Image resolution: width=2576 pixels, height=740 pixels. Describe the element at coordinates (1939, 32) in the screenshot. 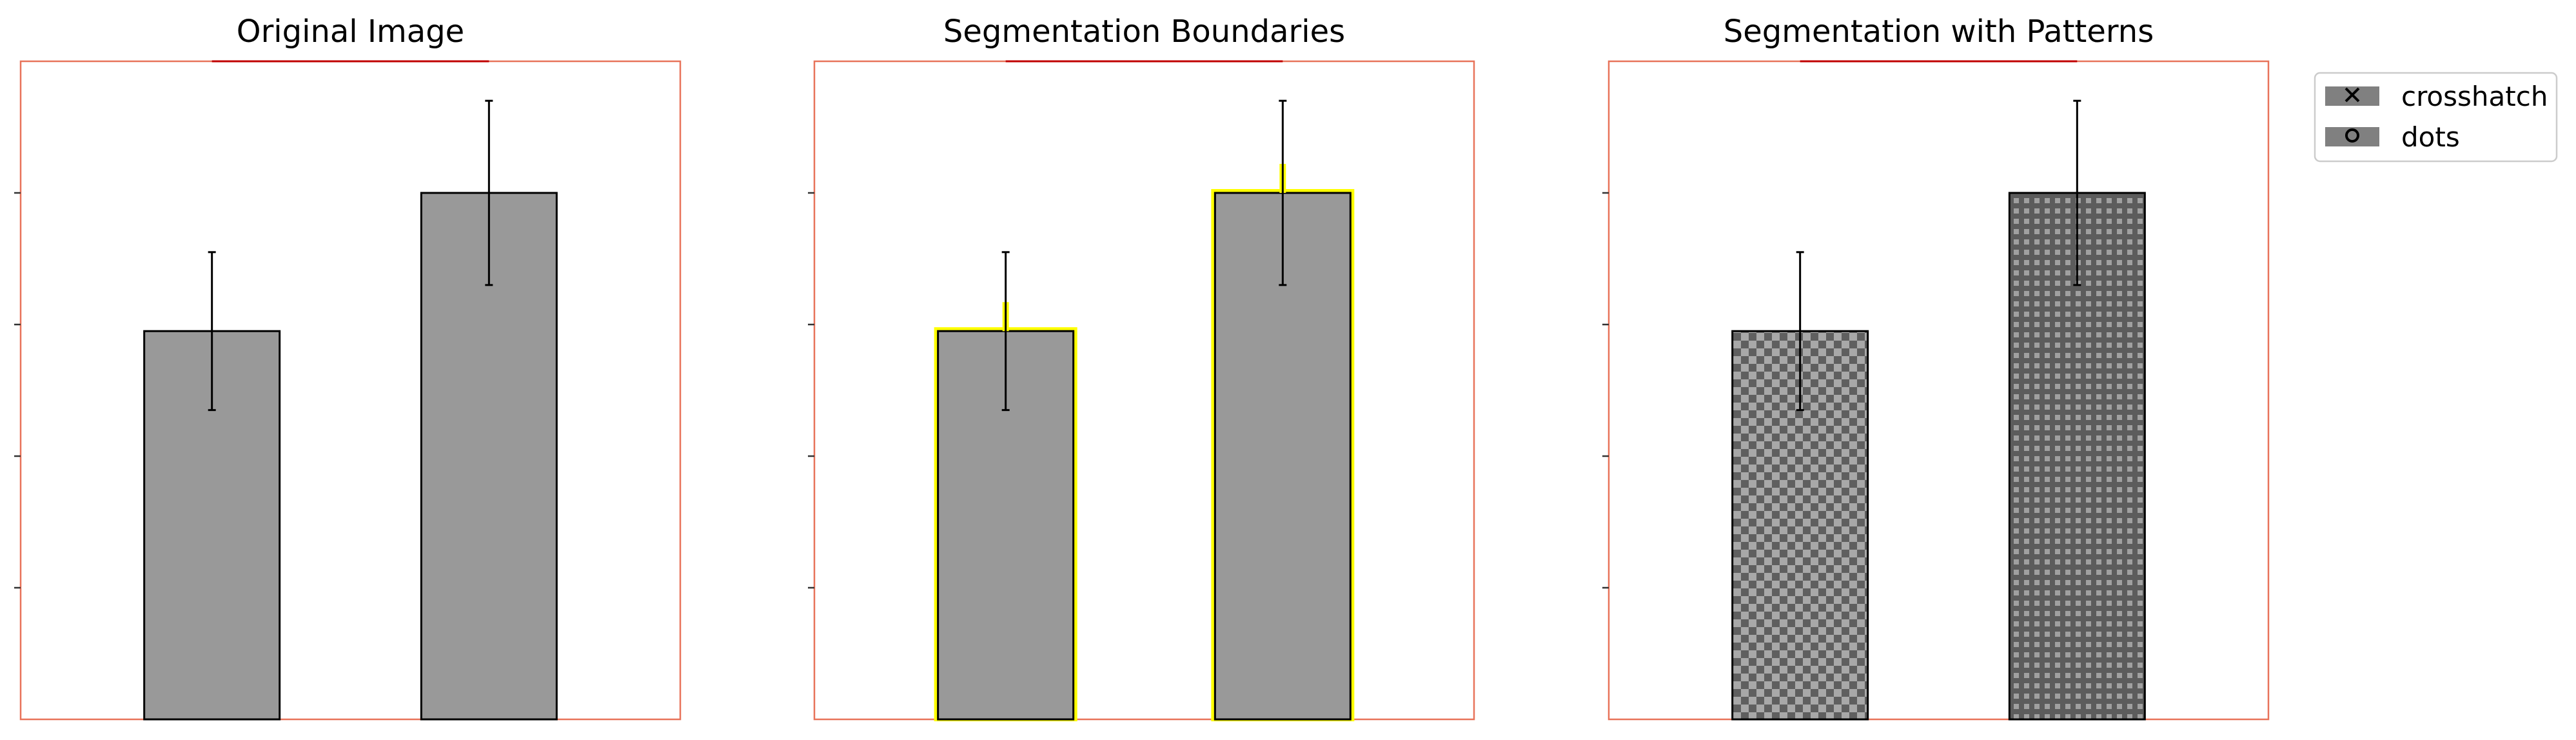

I see `panel-title: Segmentation with Patterns` at that location.